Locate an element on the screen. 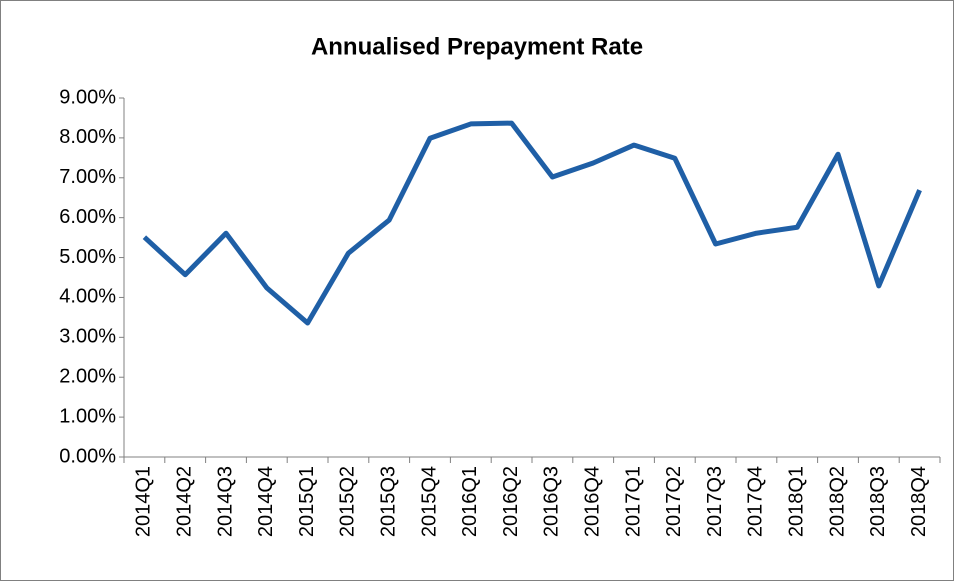 The image size is (954, 581). x-tick-label: 2015Q3 is located at coordinates (388, 501).